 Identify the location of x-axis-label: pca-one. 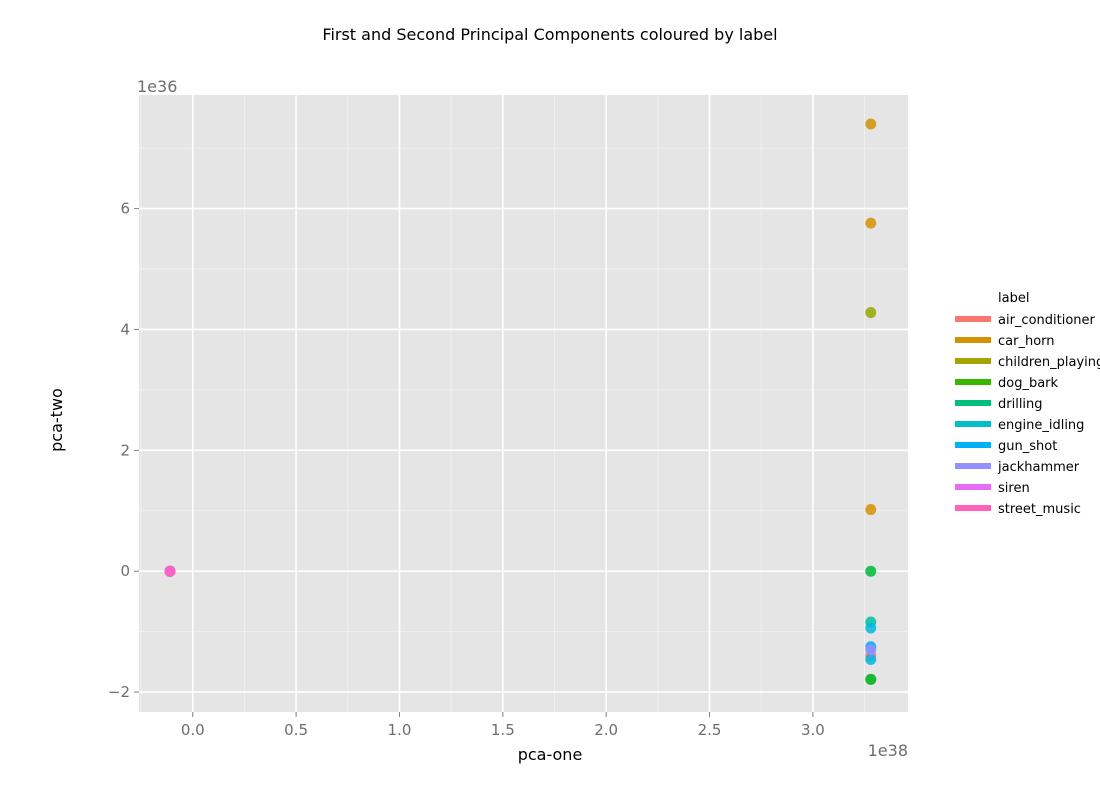
(550, 754).